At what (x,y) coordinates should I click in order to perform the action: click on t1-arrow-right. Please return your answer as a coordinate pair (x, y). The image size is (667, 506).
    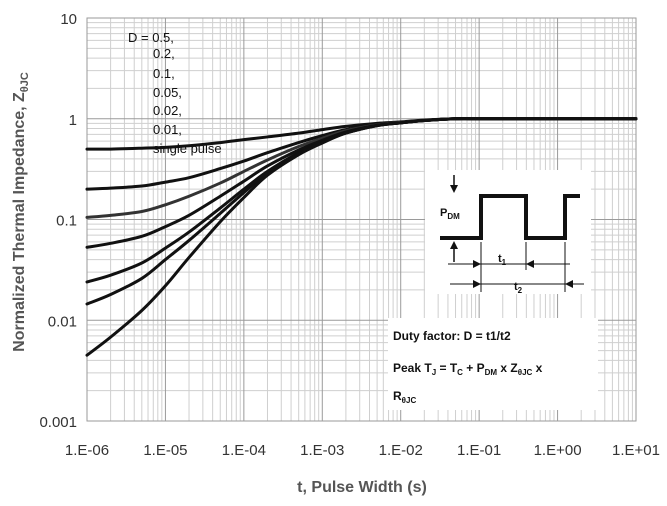
    Looking at the image, I should click on (530, 264).